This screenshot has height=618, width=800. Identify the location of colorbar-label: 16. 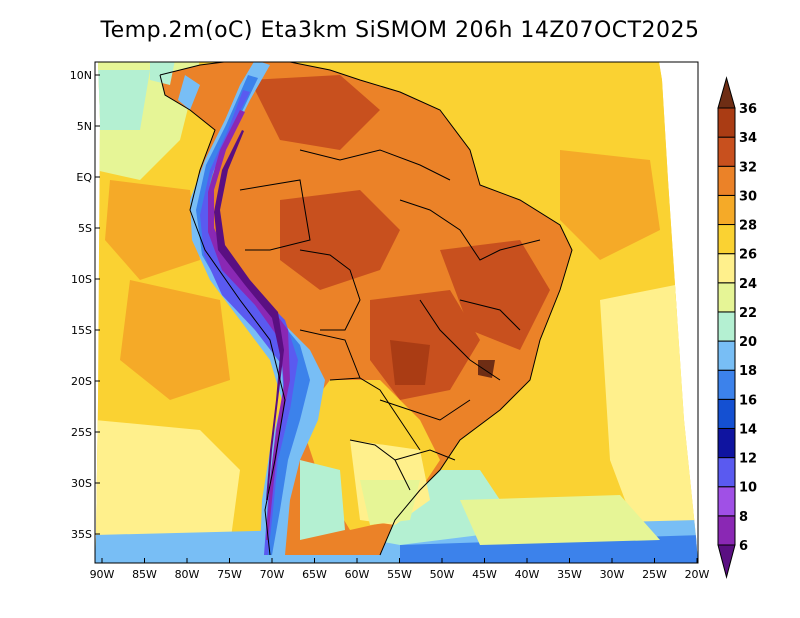
(748, 400).